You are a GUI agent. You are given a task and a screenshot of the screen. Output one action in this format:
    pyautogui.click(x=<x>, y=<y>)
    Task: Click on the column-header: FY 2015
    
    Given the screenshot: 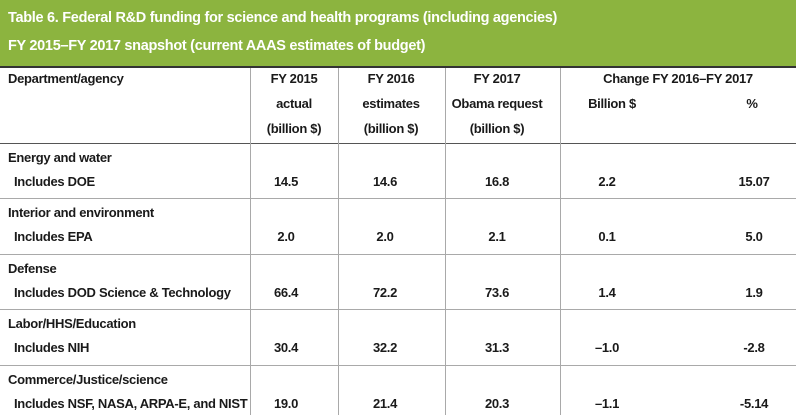 What is the action you would take?
    pyautogui.click(x=294, y=78)
    